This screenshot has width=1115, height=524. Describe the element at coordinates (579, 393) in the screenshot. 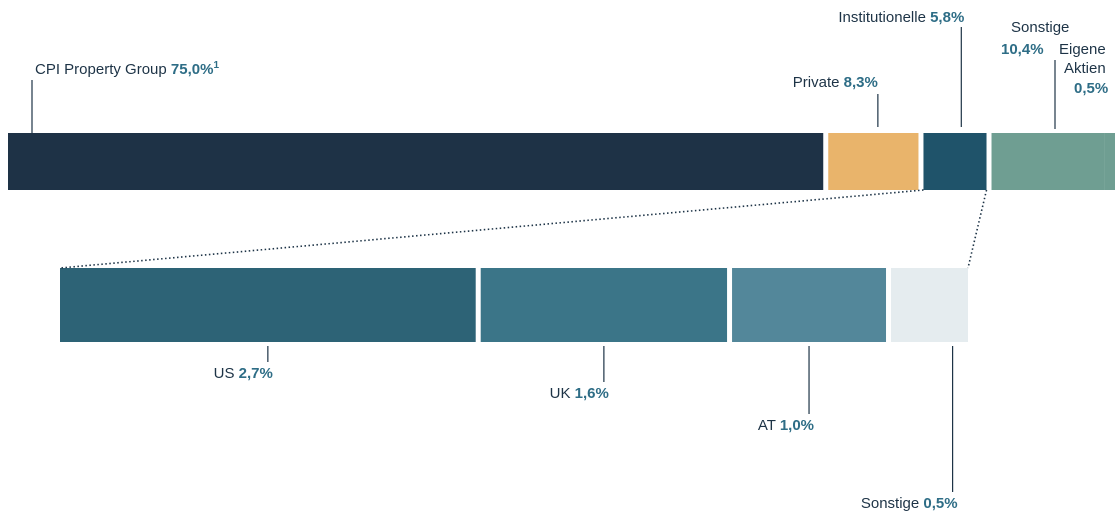

I see `label-breakdown-uk-1: UK 1,6%` at that location.